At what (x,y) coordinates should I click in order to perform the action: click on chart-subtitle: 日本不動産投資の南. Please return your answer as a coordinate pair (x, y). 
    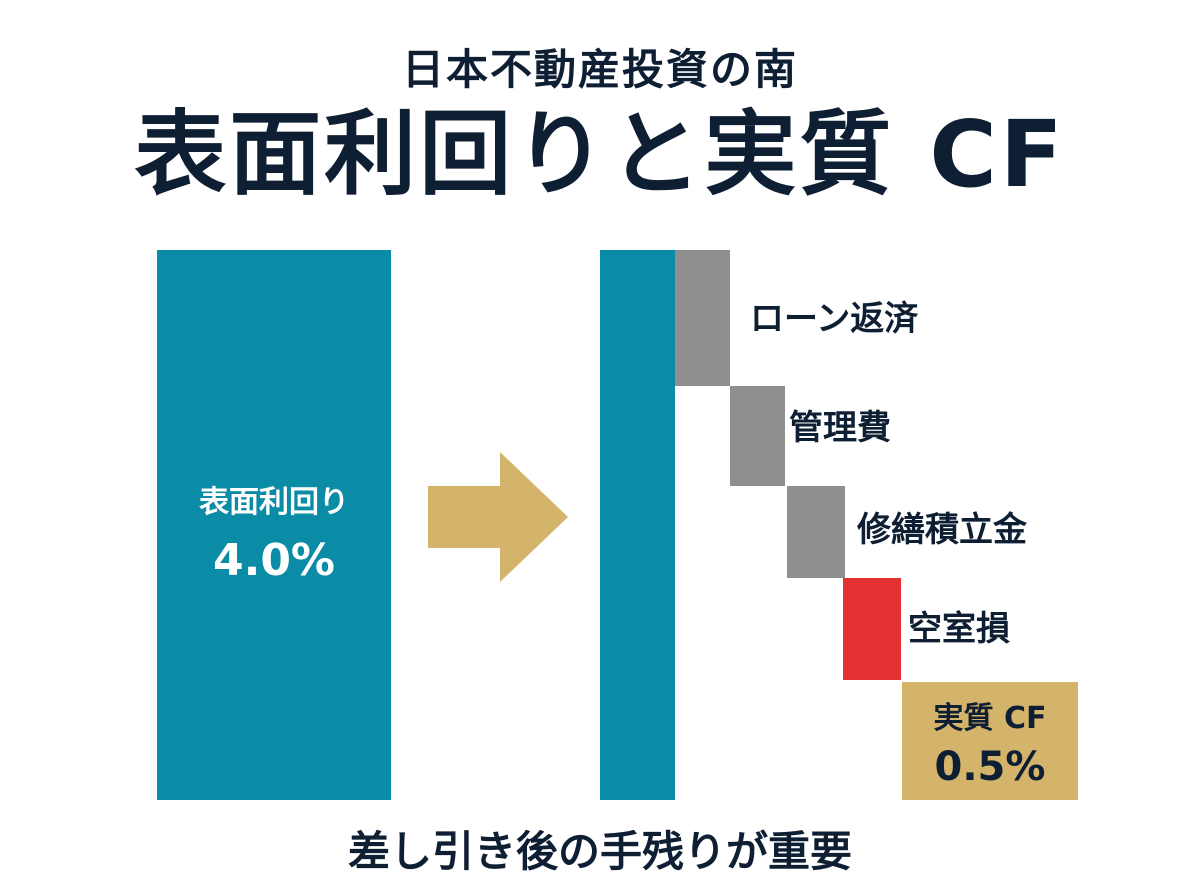
    Looking at the image, I should click on (599, 69).